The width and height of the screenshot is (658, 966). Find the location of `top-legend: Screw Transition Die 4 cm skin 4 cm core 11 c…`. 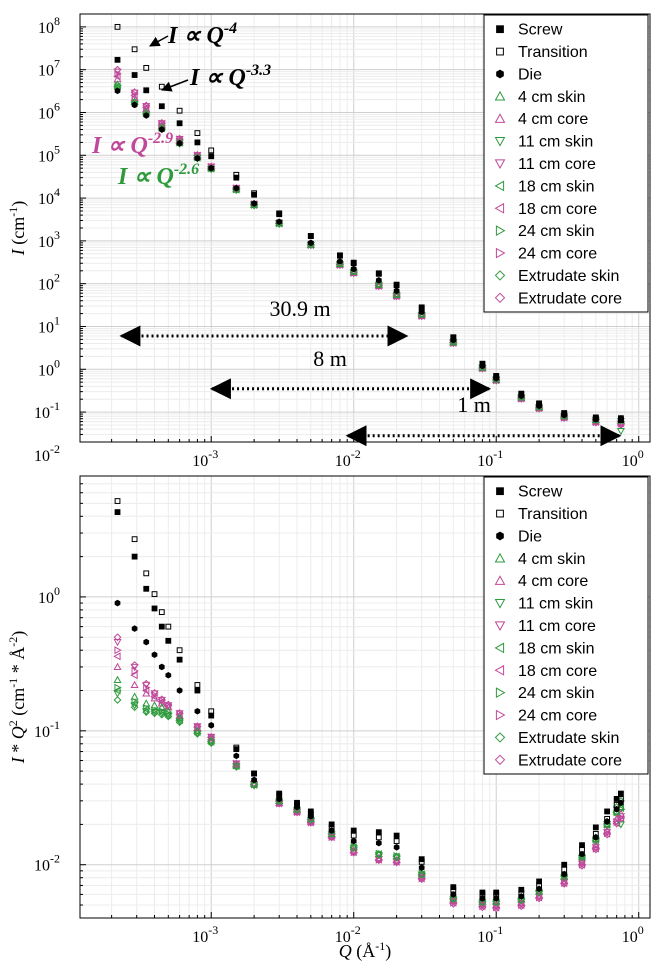

top-legend: Screw Transition Die 4 cm skin 4 cm core 11 c… is located at coordinates (566, 163).